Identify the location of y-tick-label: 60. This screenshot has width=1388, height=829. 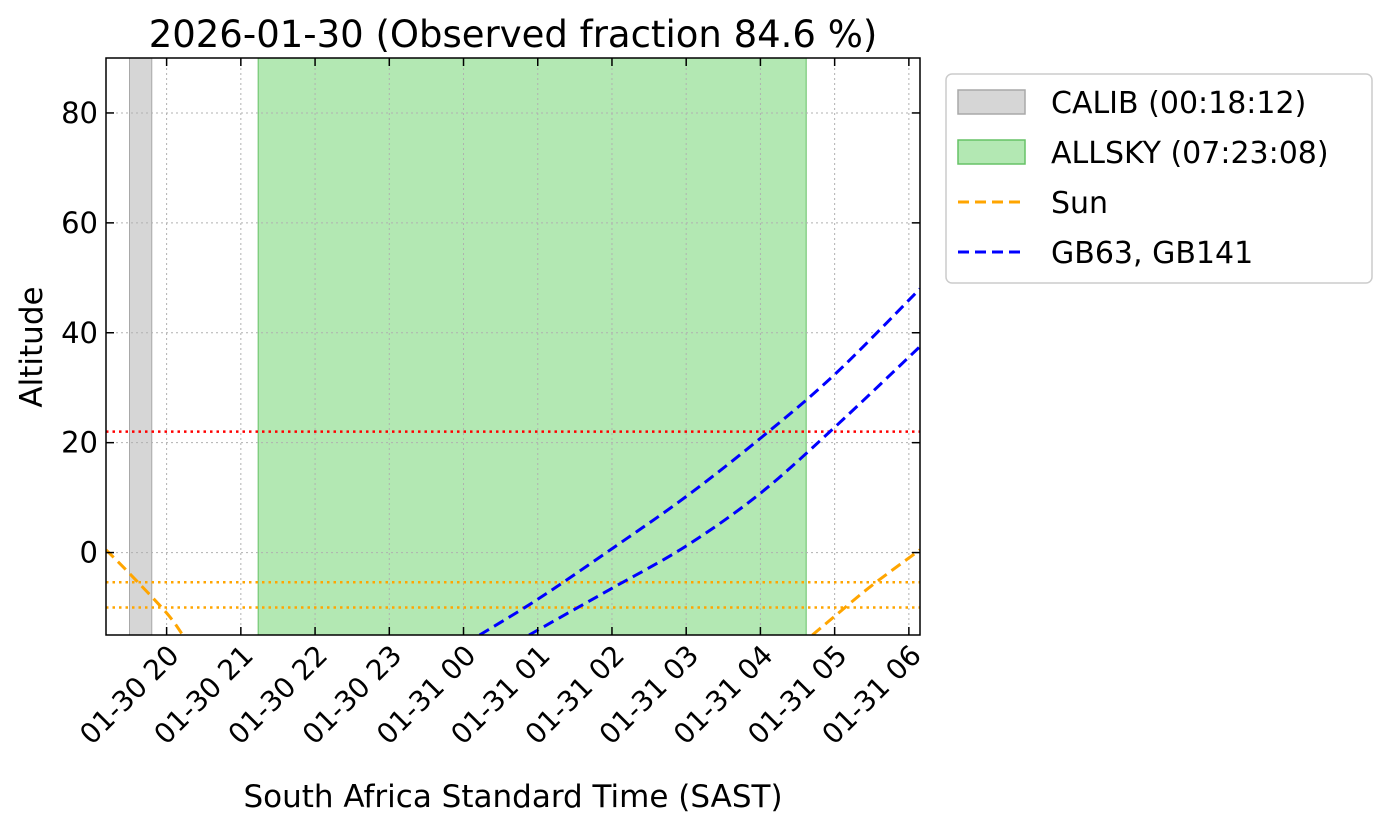
(79, 223).